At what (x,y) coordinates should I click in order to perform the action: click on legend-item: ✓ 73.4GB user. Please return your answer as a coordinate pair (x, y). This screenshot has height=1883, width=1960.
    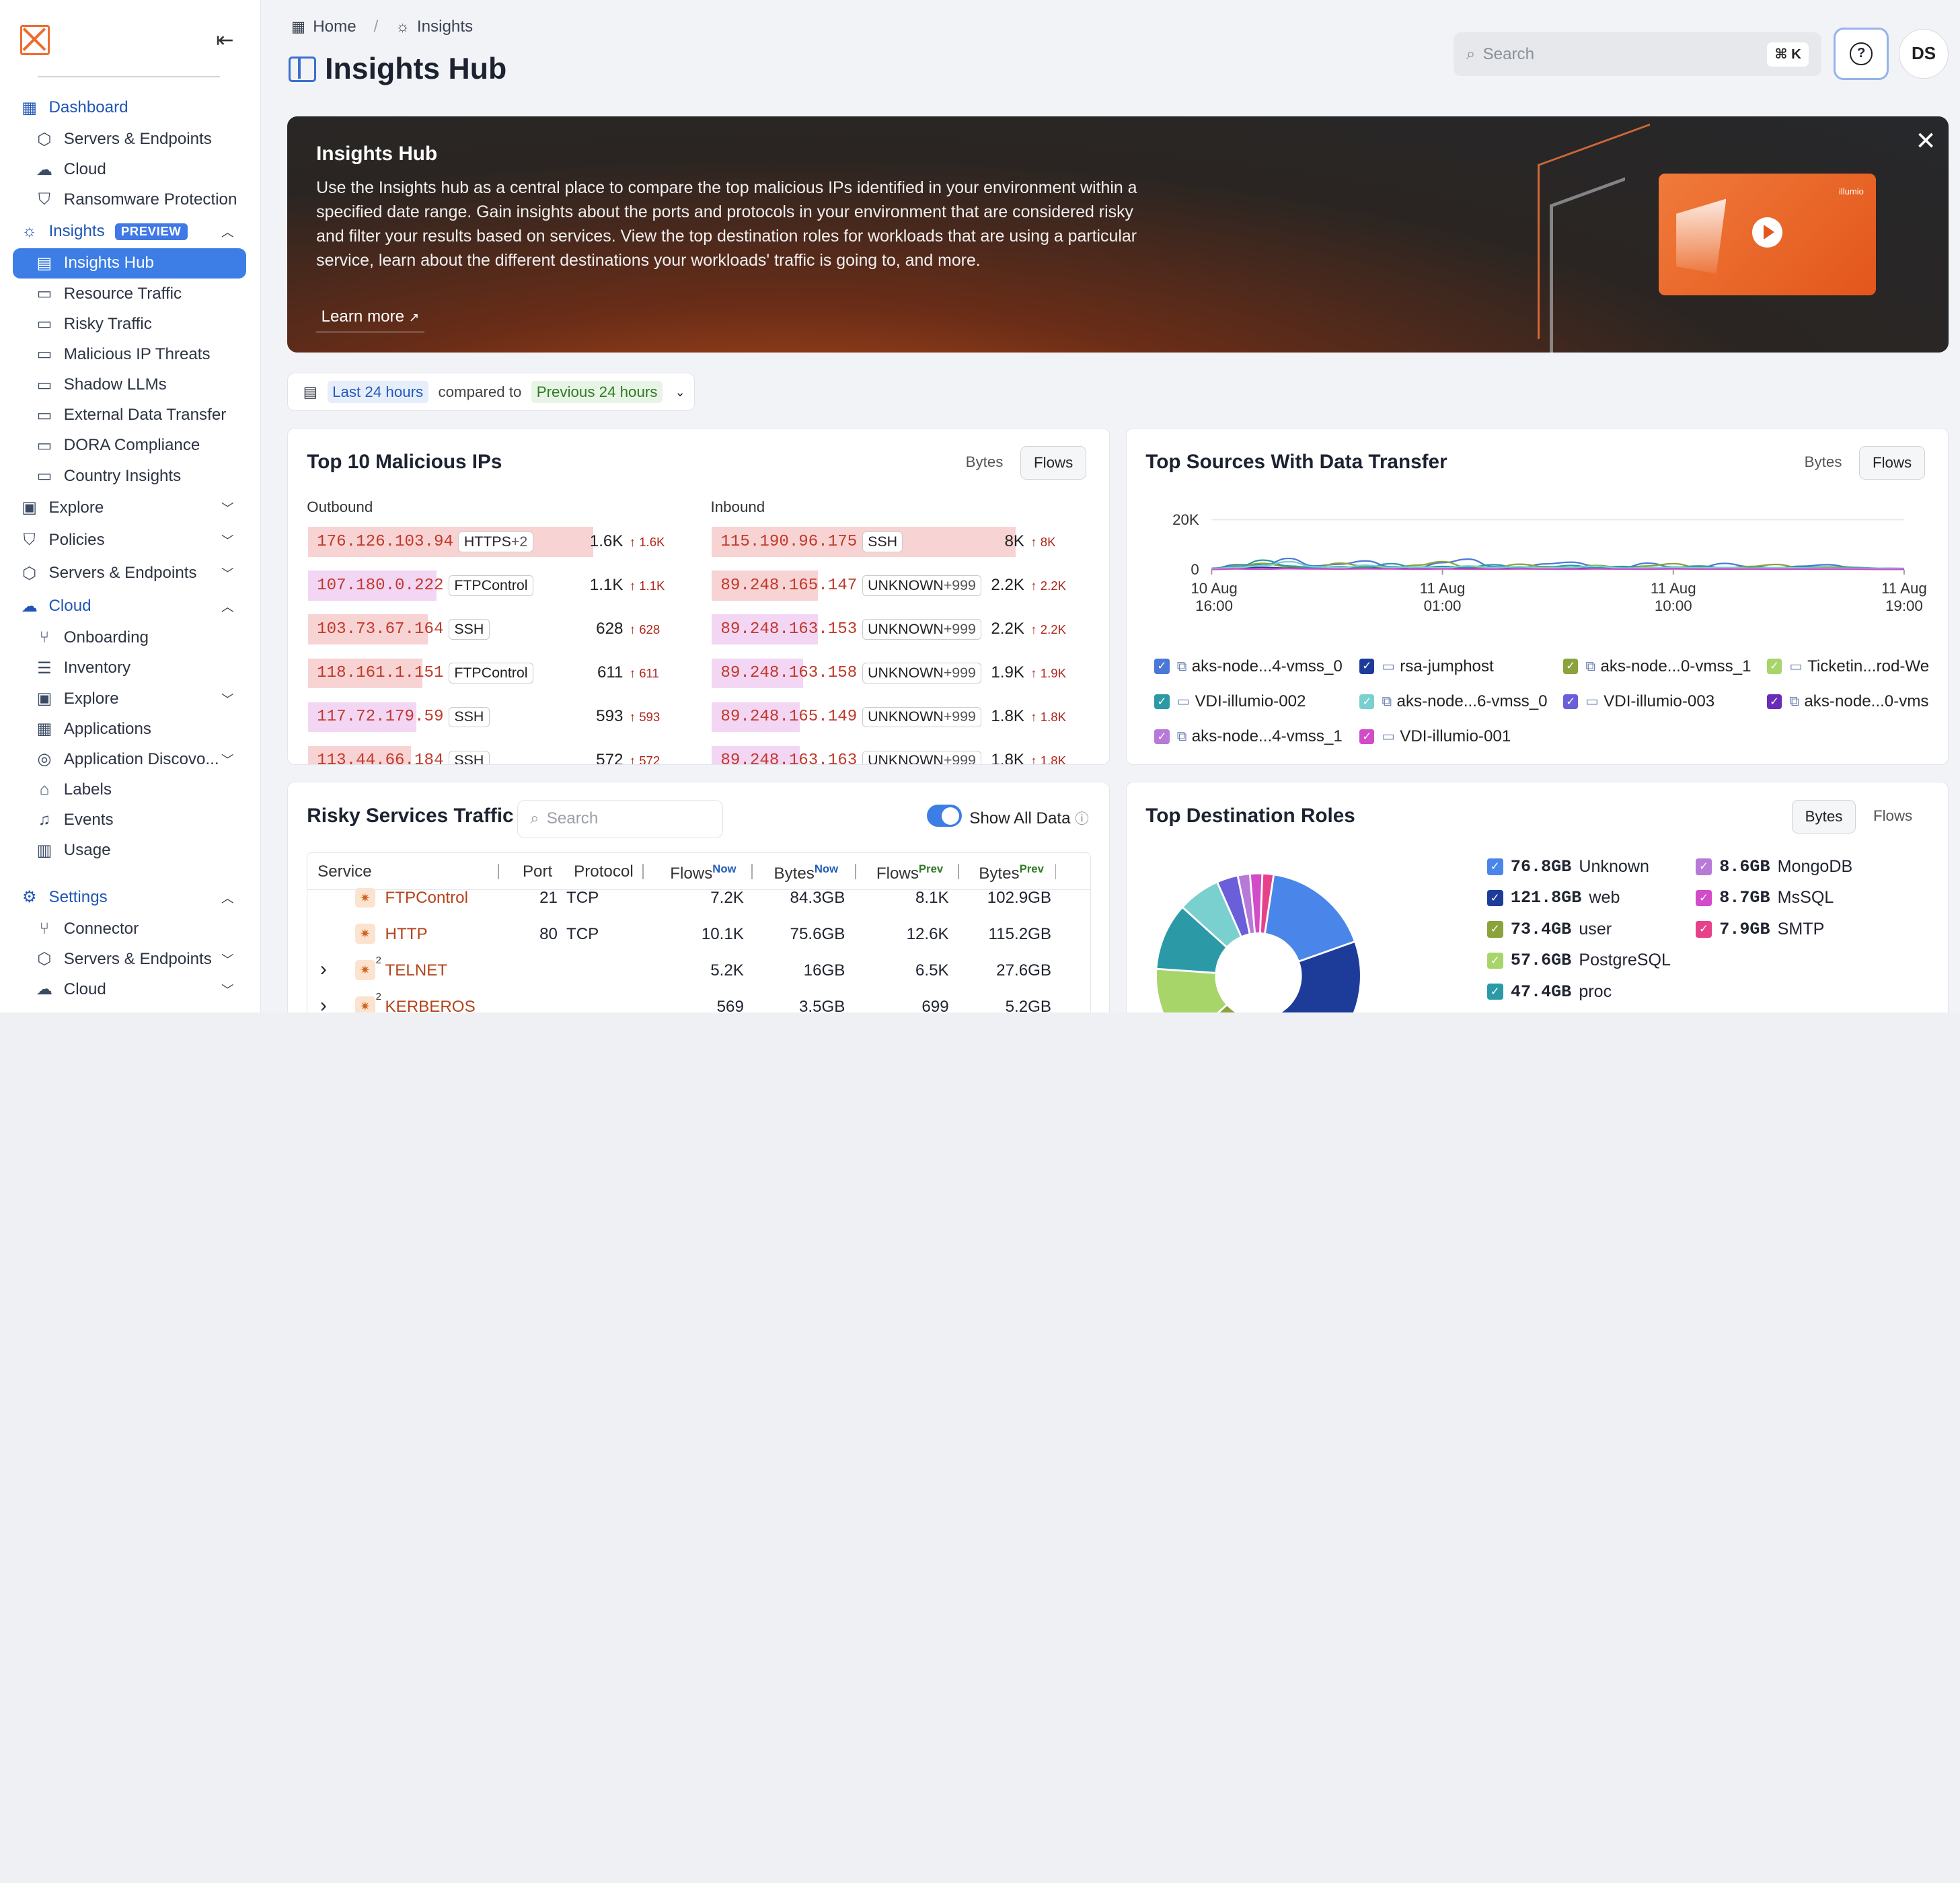
    Looking at the image, I should click on (1549, 929).